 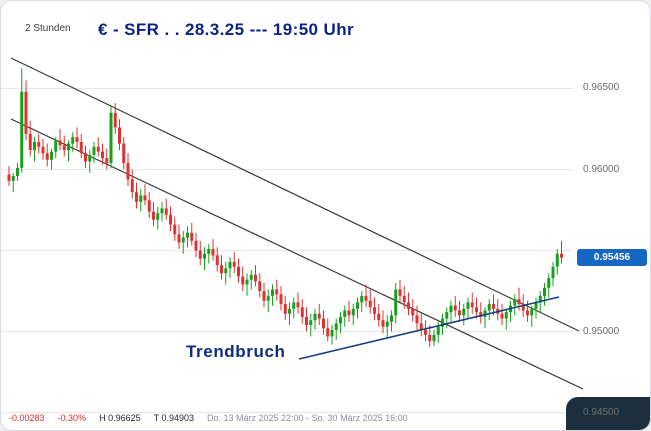 What do you see at coordinates (236, 351) in the screenshot?
I see `trendbruch-annotation: Trendbruch` at bounding box center [236, 351].